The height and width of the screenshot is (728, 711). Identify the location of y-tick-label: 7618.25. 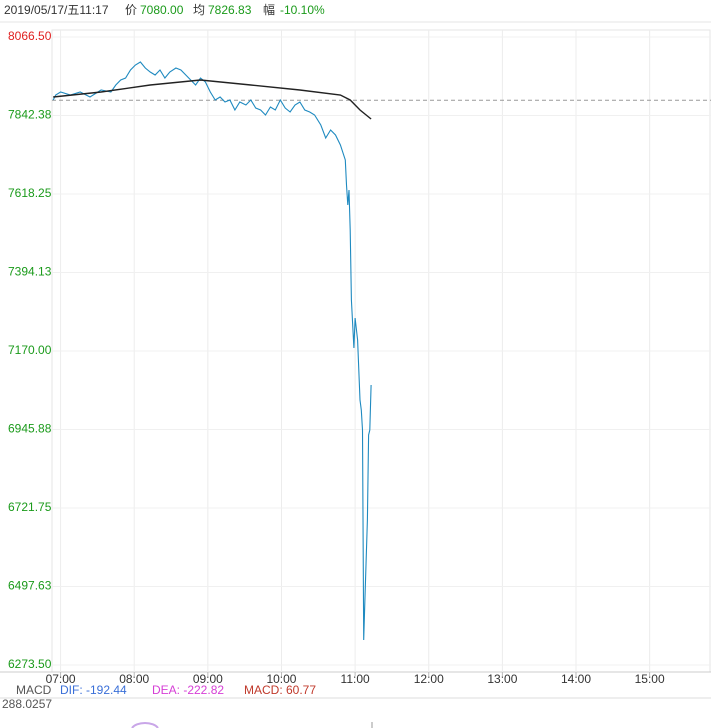
(30, 193).